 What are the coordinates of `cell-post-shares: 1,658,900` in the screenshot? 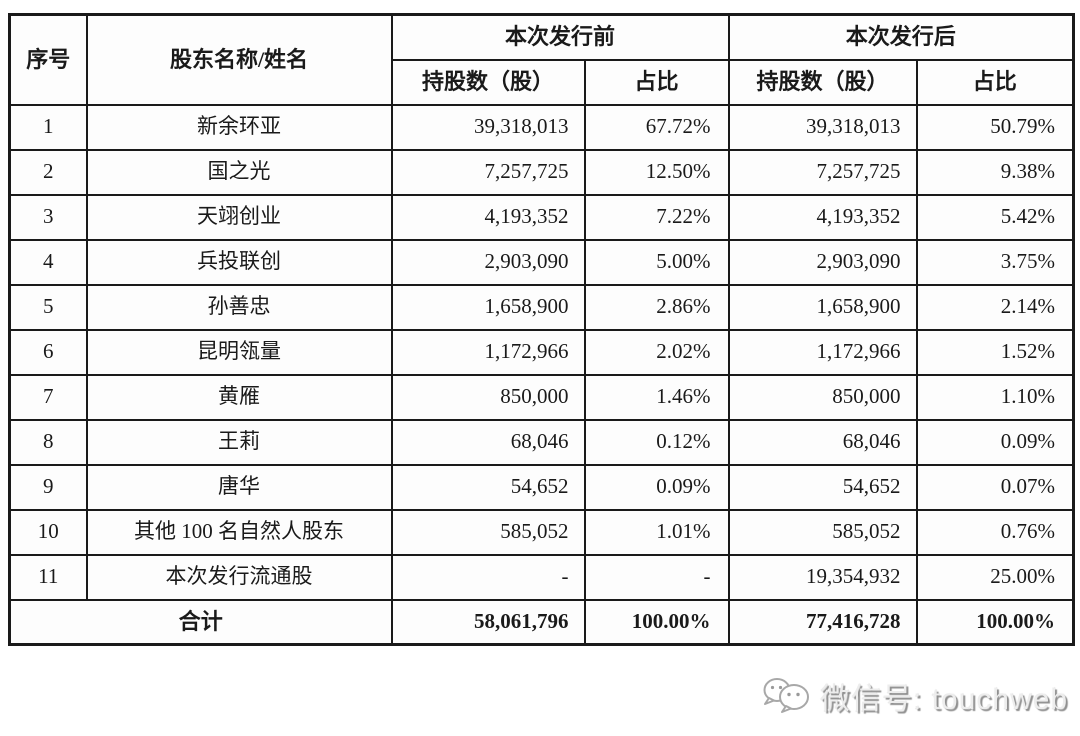 It's located at (822, 307).